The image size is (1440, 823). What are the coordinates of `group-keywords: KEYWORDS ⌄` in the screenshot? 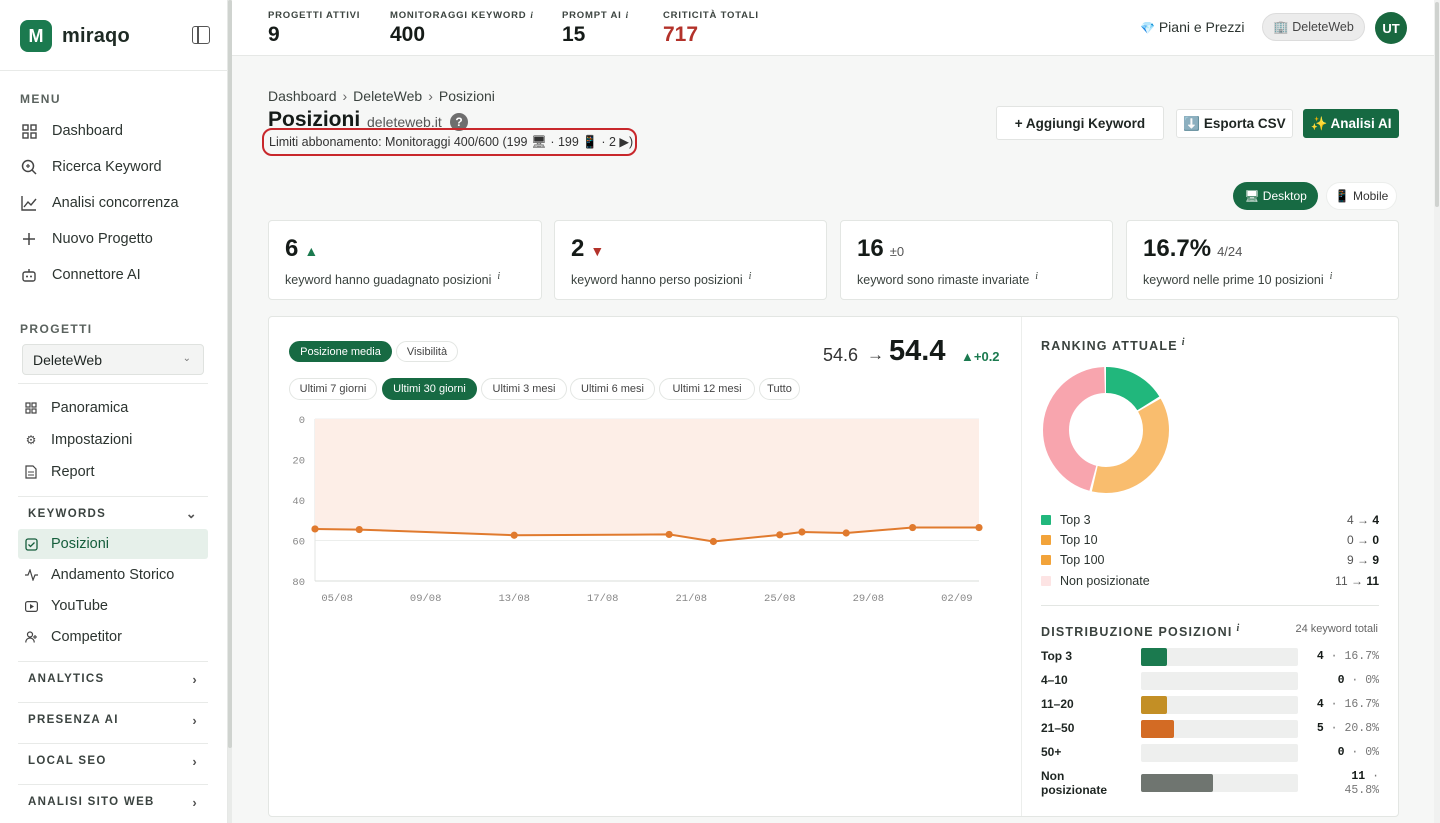 It's located at (113, 514).